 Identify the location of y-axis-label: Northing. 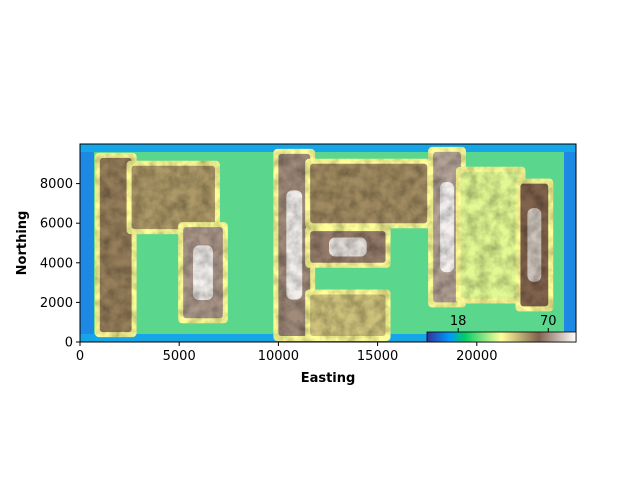
(22, 243).